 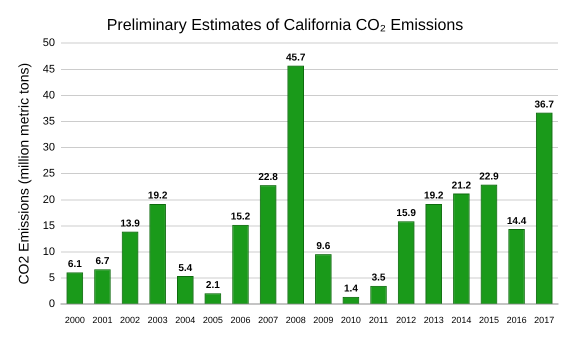 I want to click on data-label: 45.7, so click(x=296, y=58).